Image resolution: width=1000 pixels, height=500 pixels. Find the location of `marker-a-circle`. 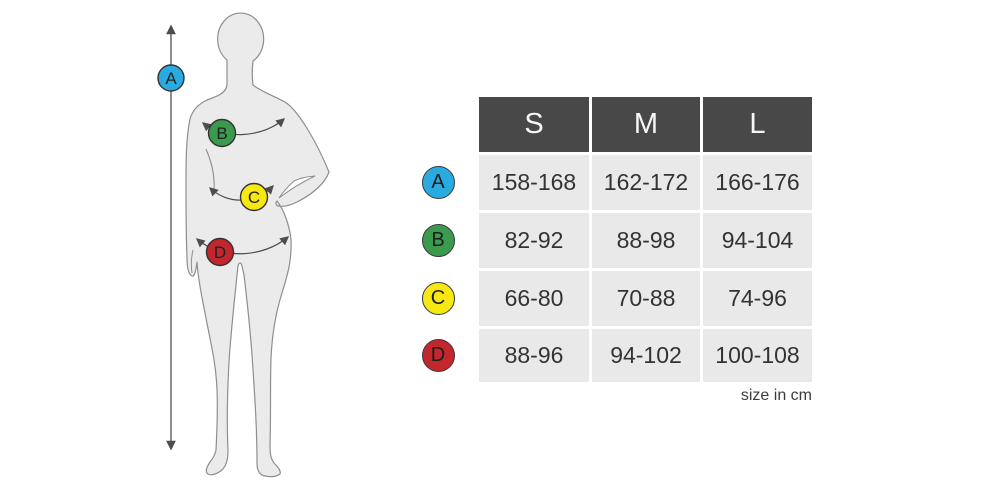

marker-a-circle is located at coordinates (171, 78).